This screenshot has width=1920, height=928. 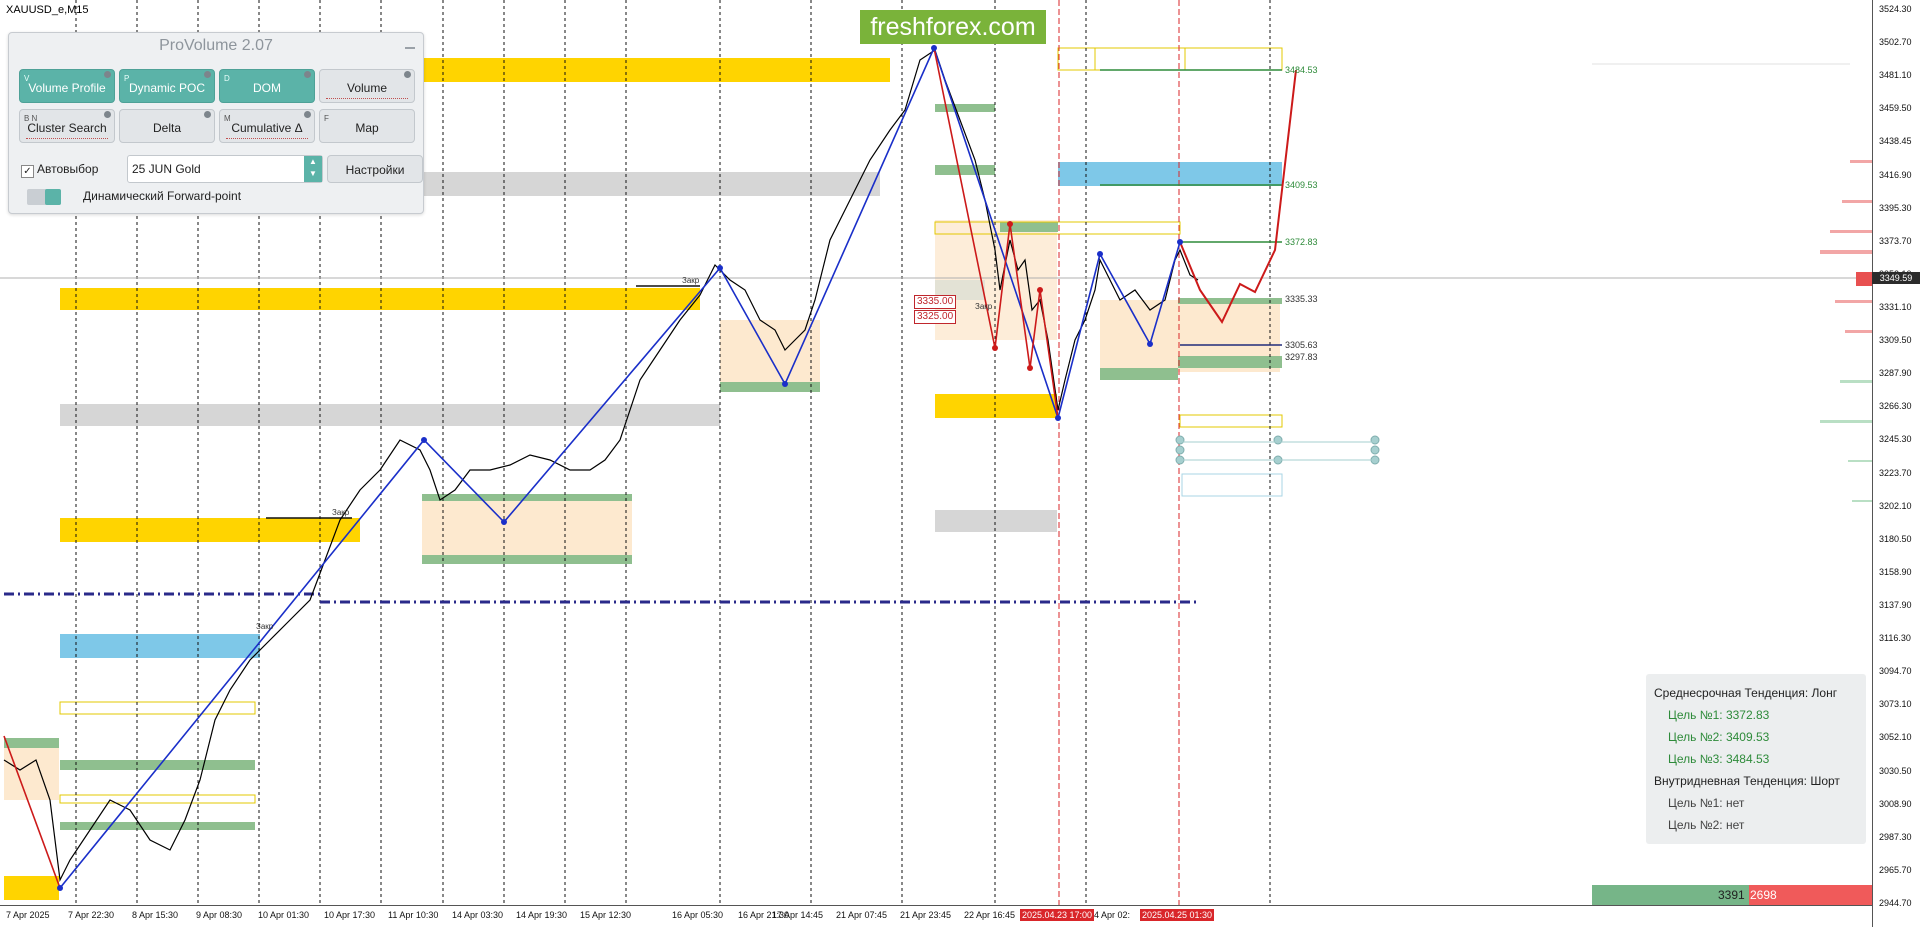 What do you see at coordinates (698, 915) in the screenshot?
I see `time-tick: 16 Apr 05:30` at bounding box center [698, 915].